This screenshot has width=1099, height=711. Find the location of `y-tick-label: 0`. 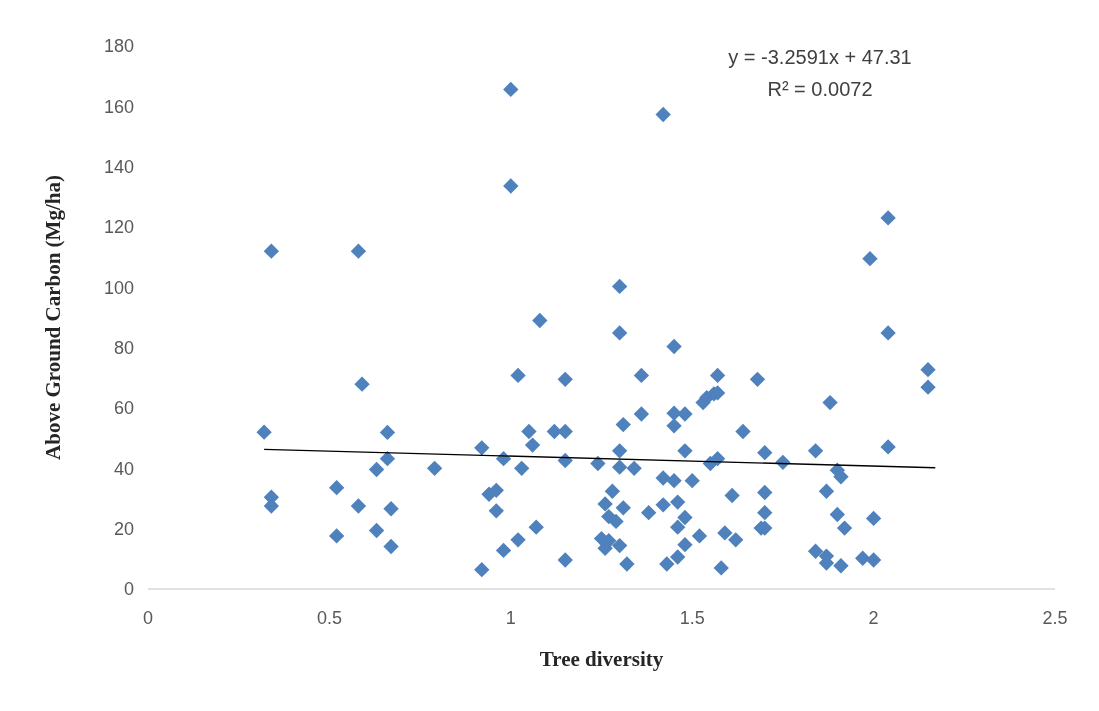

y-tick-label: 0 is located at coordinates (128, 589).